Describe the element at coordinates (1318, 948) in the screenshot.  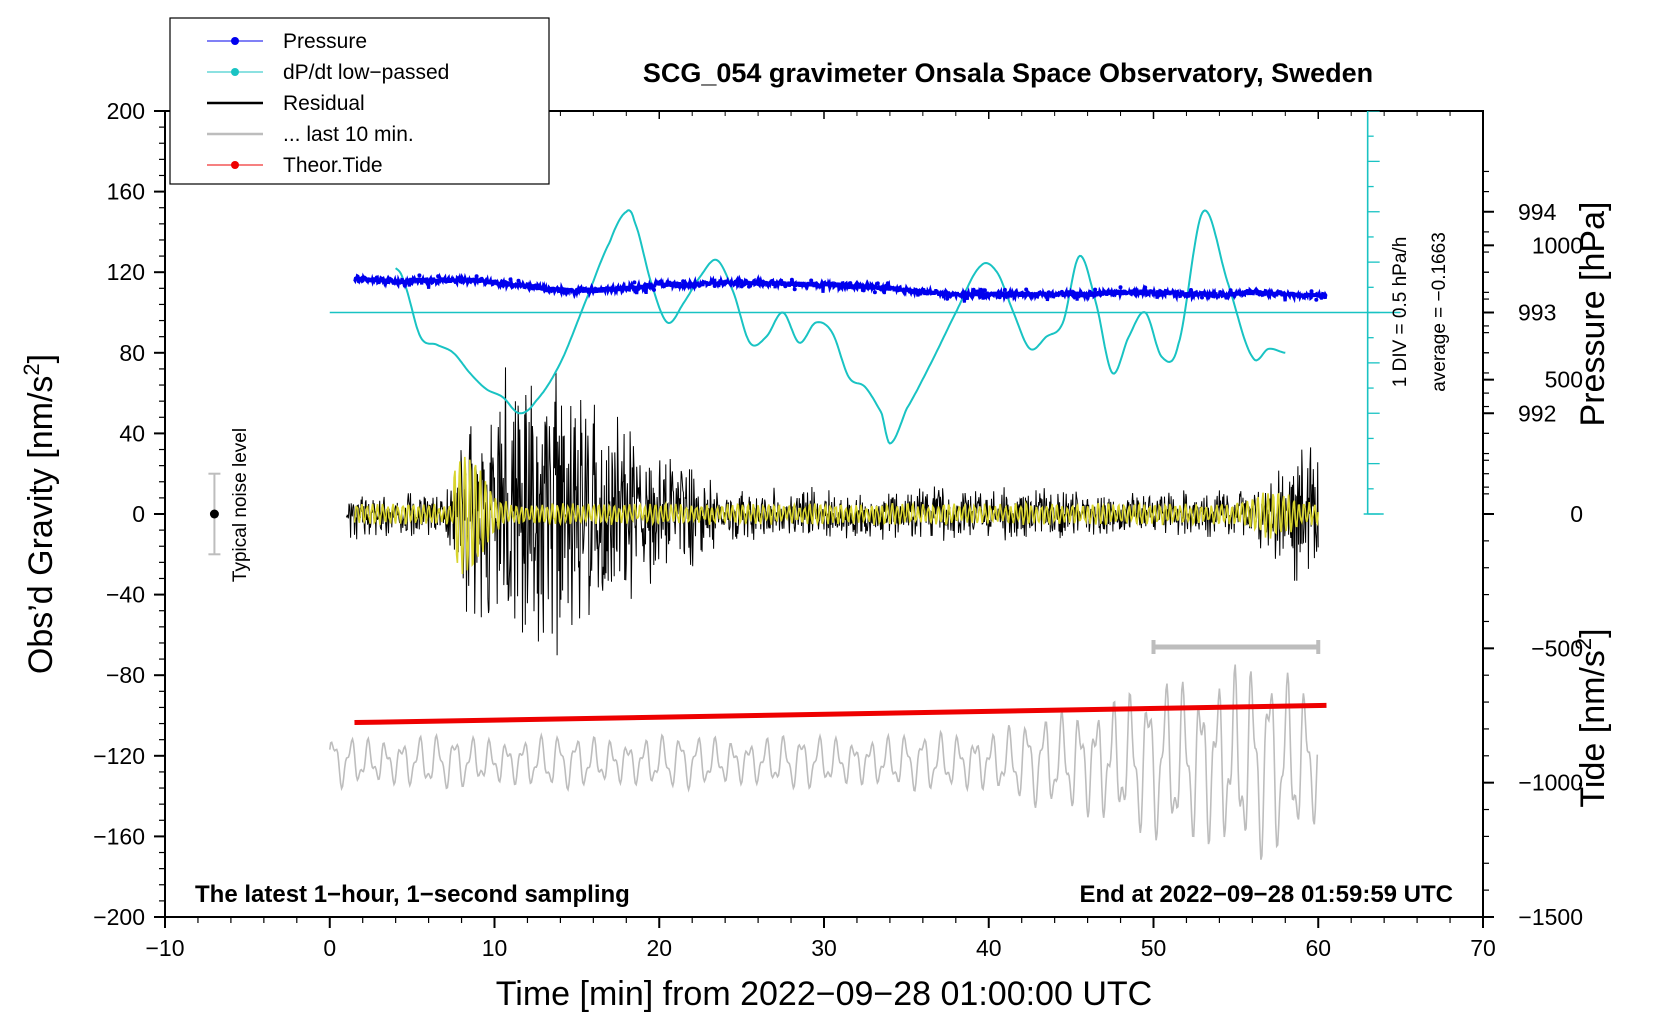
I see `x-tick-label: 60` at that location.